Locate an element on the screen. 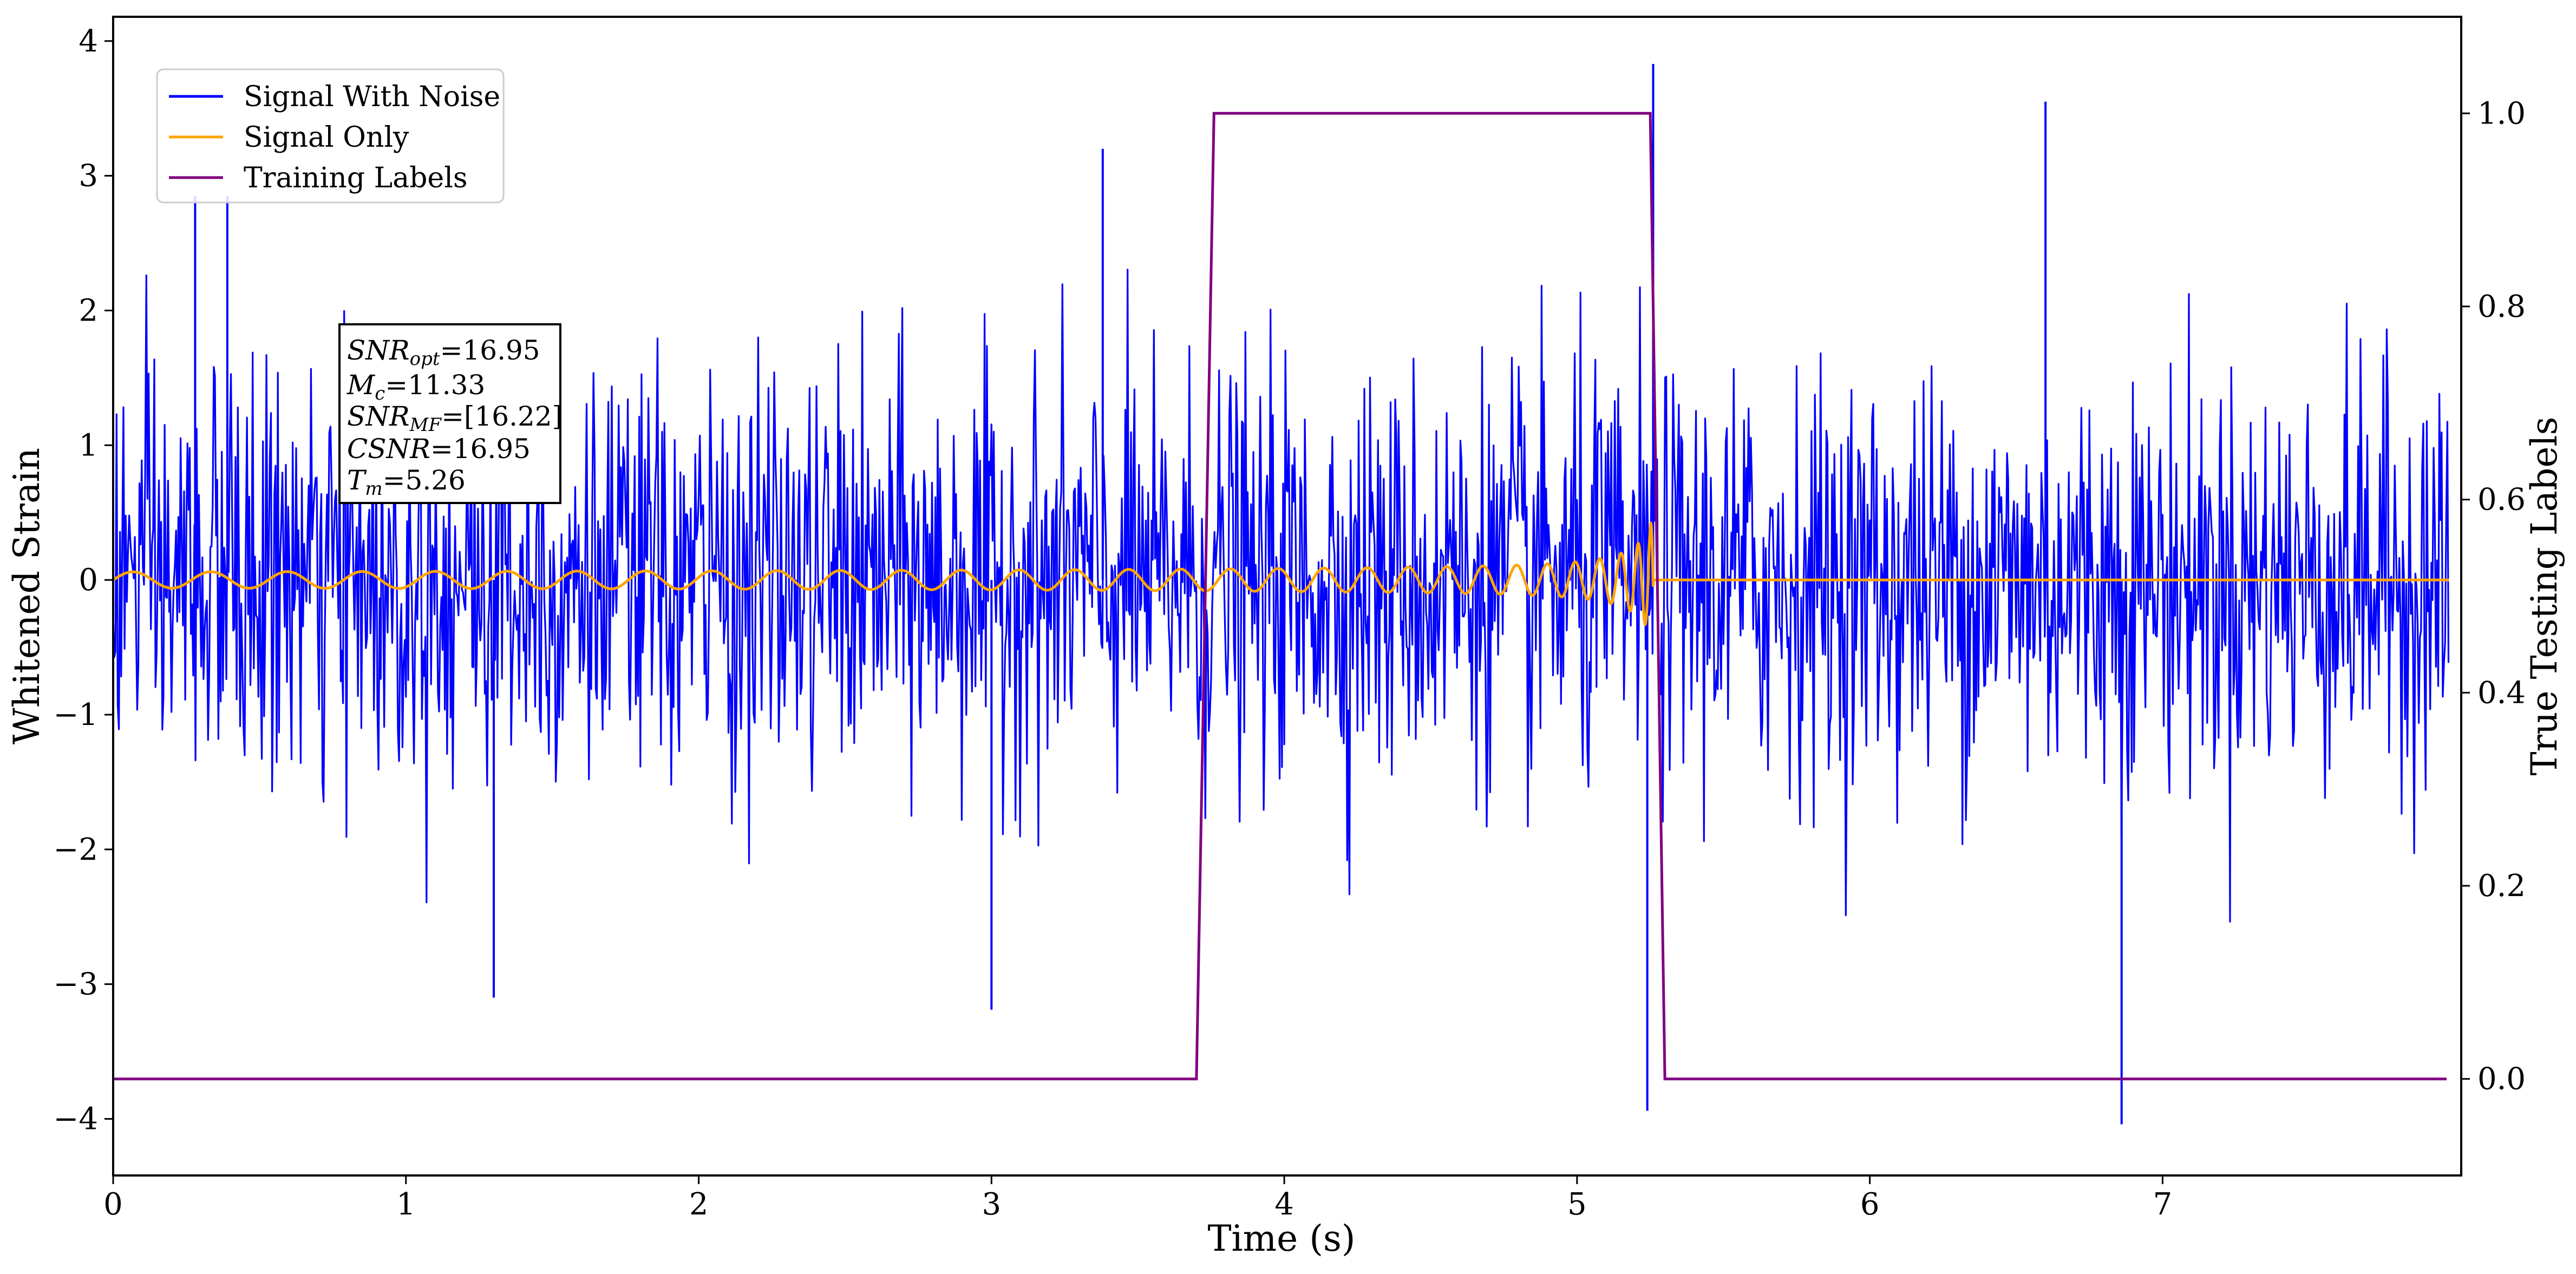  x-tick-label: 1 is located at coordinates (406, 1204).